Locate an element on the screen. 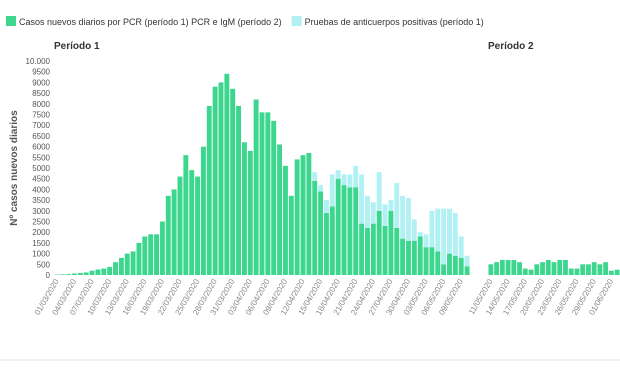 The image size is (620, 373). y-tick-label: 1000 is located at coordinates (41, 254).